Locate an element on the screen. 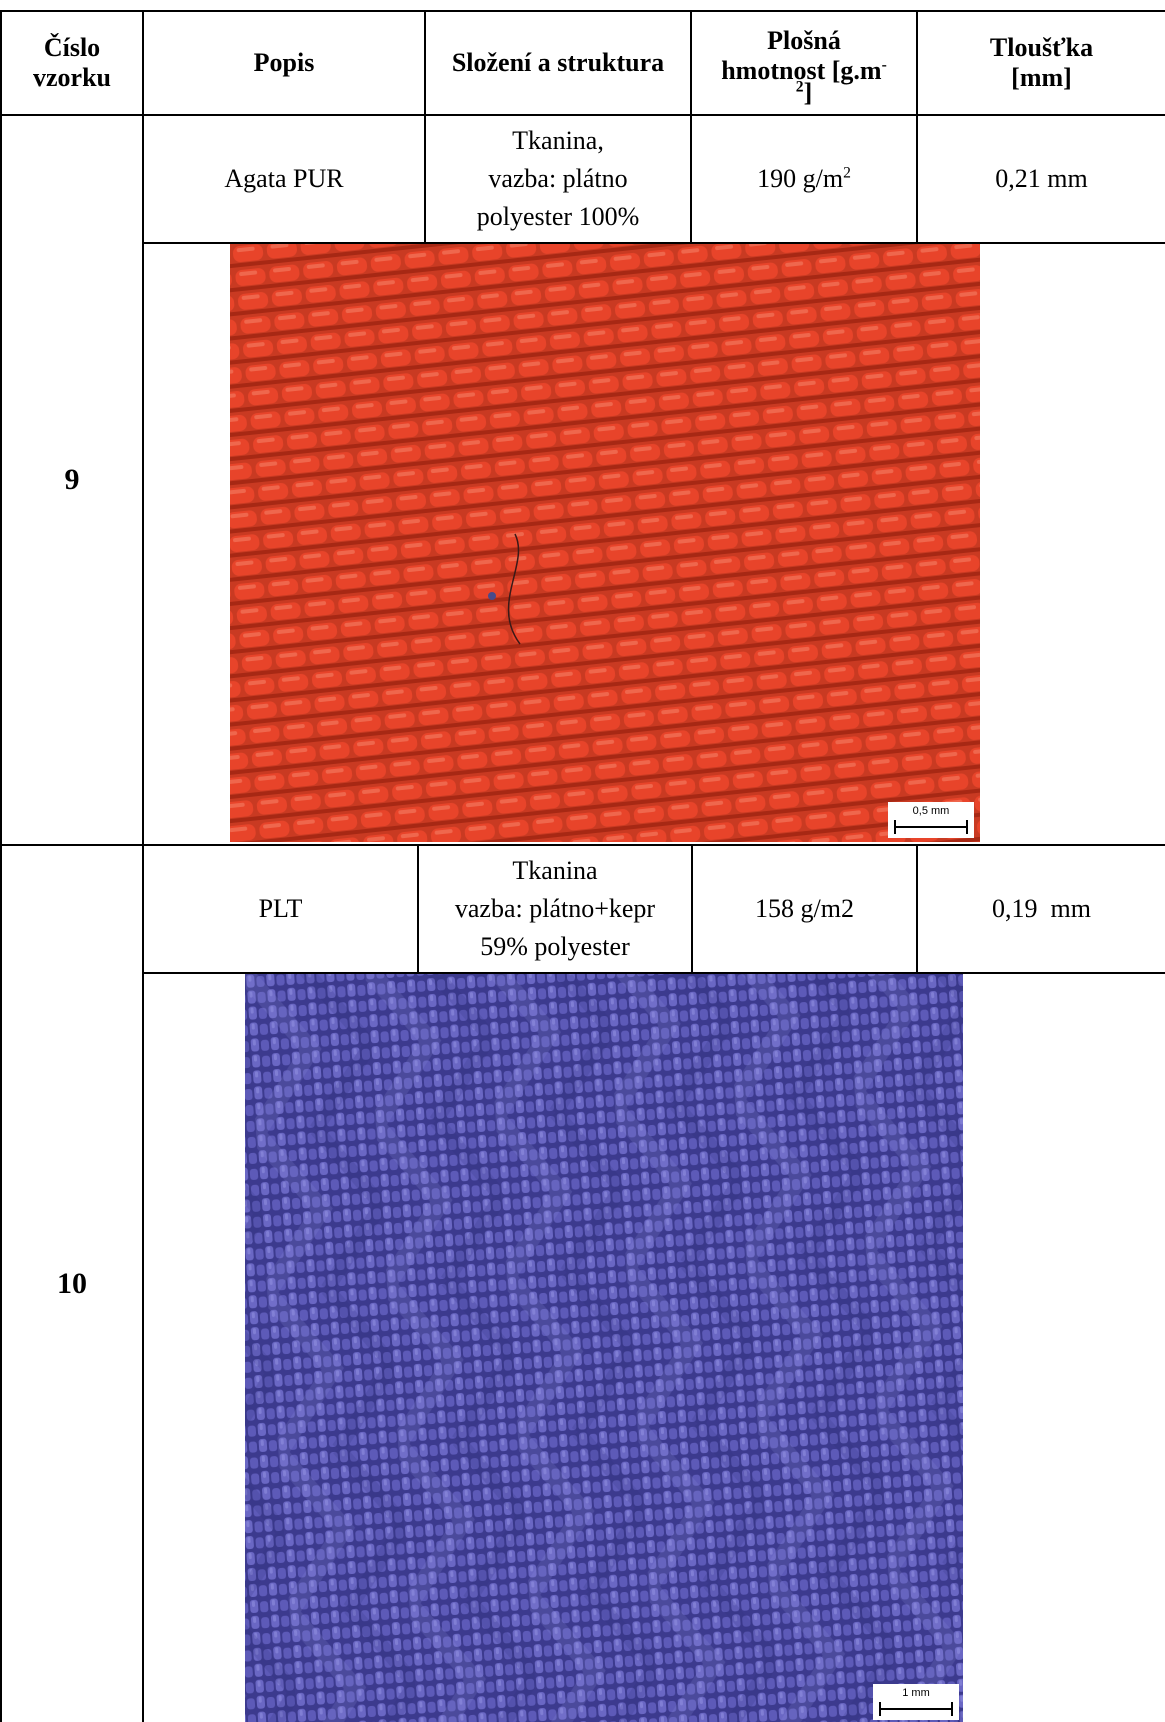 The width and height of the screenshot is (1165, 1722). header-cislo-line1: Číslo is located at coordinates (72, 47).